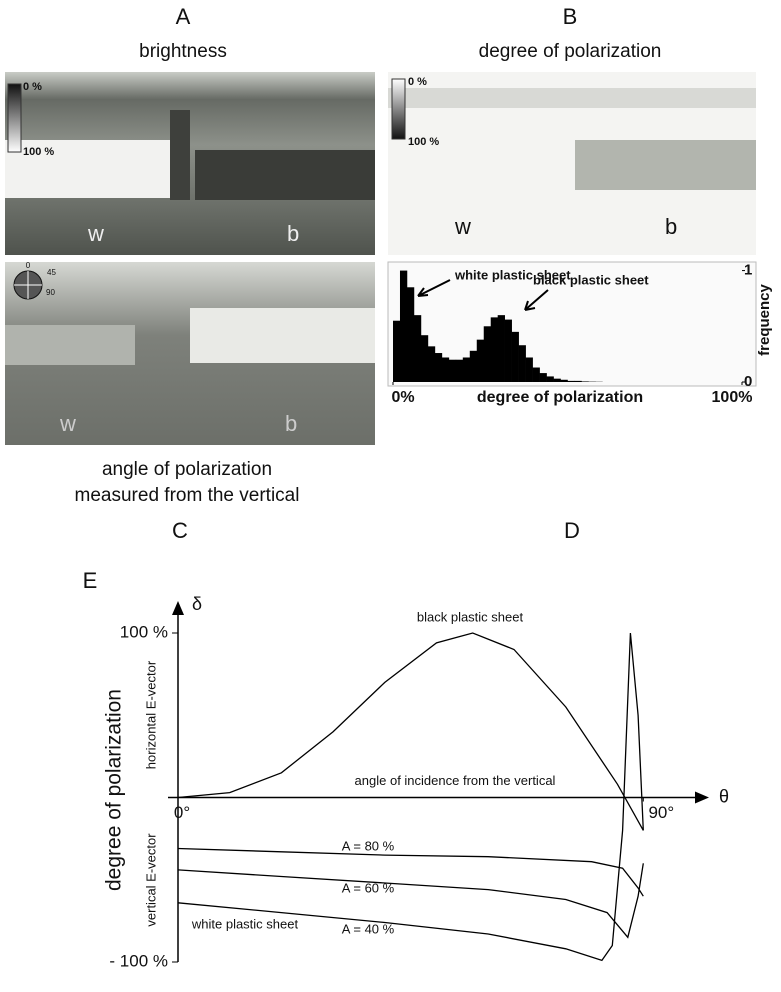 The image size is (781, 992). What do you see at coordinates (187, 495) in the screenshot?
I see `panel-title: measured from the vertical` at bounding box center [187, 495].